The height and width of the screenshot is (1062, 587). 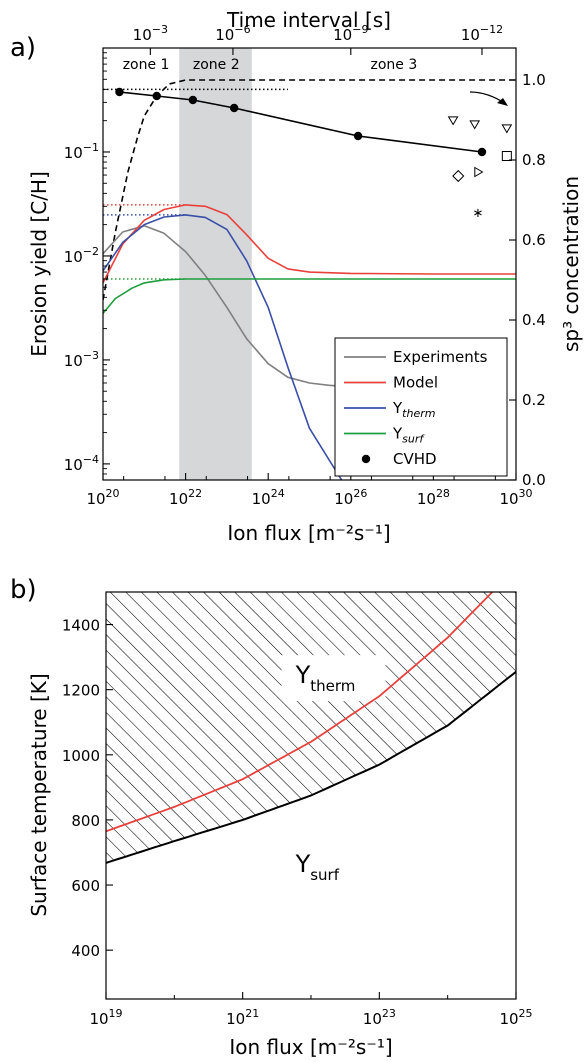 What do you see at coordinates (105, 1017) in the screenshot?
I see `x-tick-label-b: 1019` at bounding box center [105, 1017].